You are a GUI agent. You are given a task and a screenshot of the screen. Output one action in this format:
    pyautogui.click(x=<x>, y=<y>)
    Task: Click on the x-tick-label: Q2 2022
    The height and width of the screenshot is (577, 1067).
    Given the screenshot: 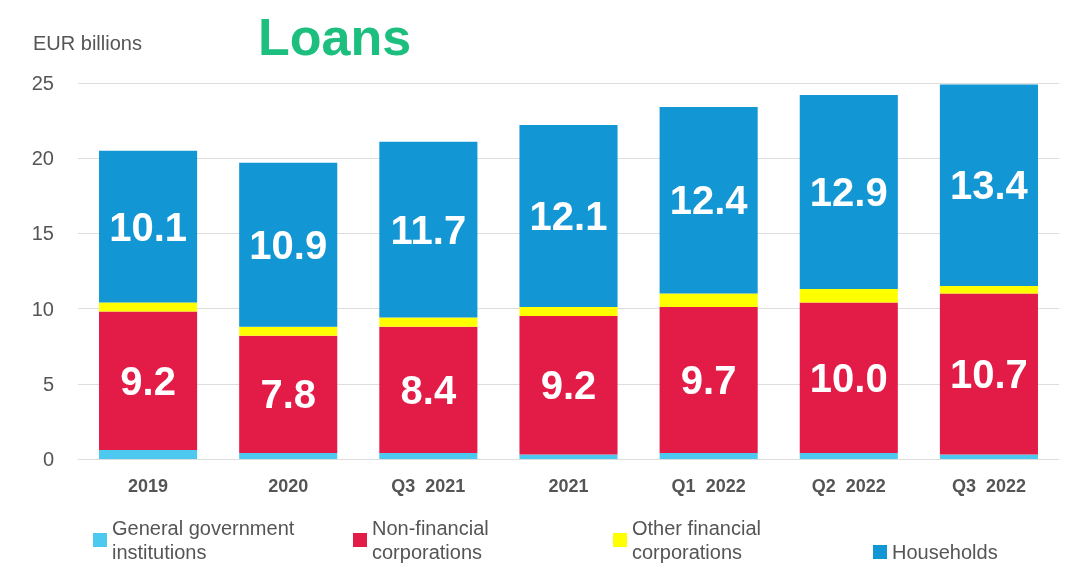 What is the action you would take?
    pyautogui.click(x=848, y=486)
    